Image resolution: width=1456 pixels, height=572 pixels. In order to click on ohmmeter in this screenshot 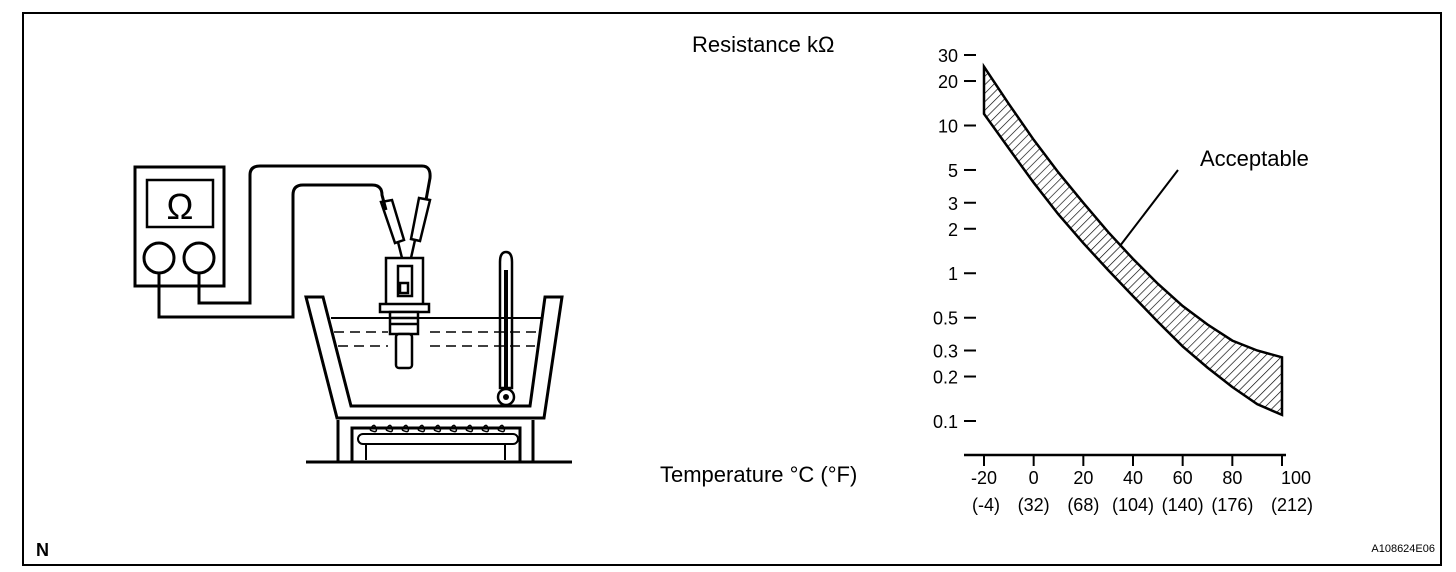, I will do `click(179, 226)`.